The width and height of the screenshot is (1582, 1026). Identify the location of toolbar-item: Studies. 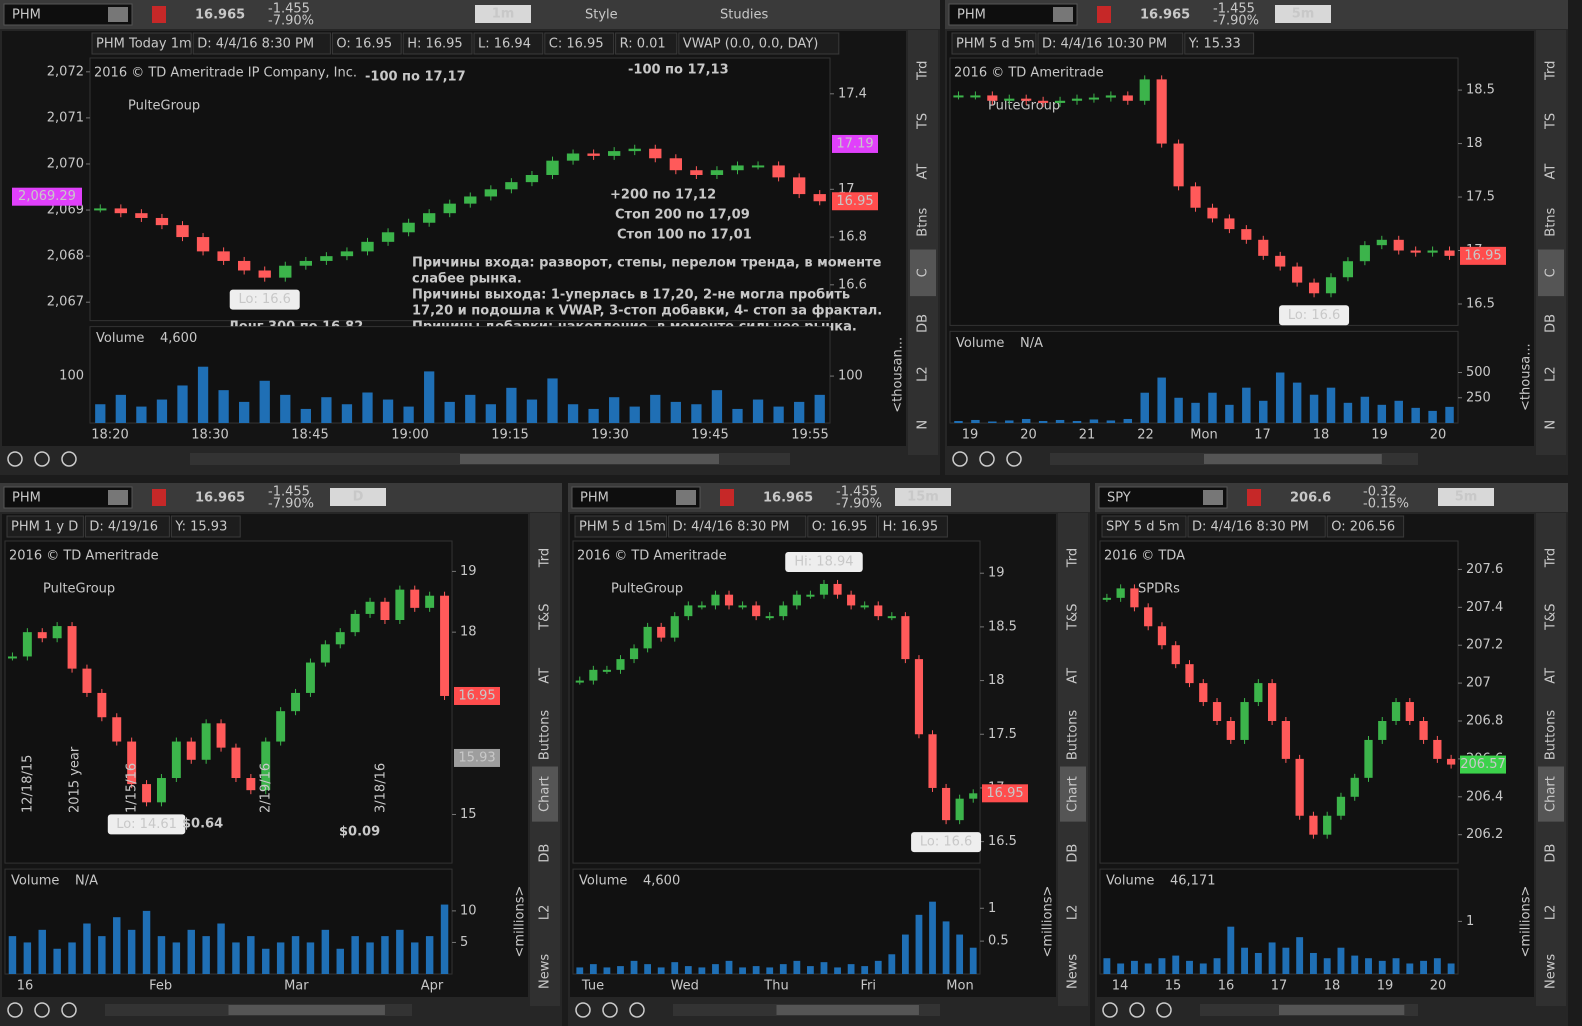
(744, 15).